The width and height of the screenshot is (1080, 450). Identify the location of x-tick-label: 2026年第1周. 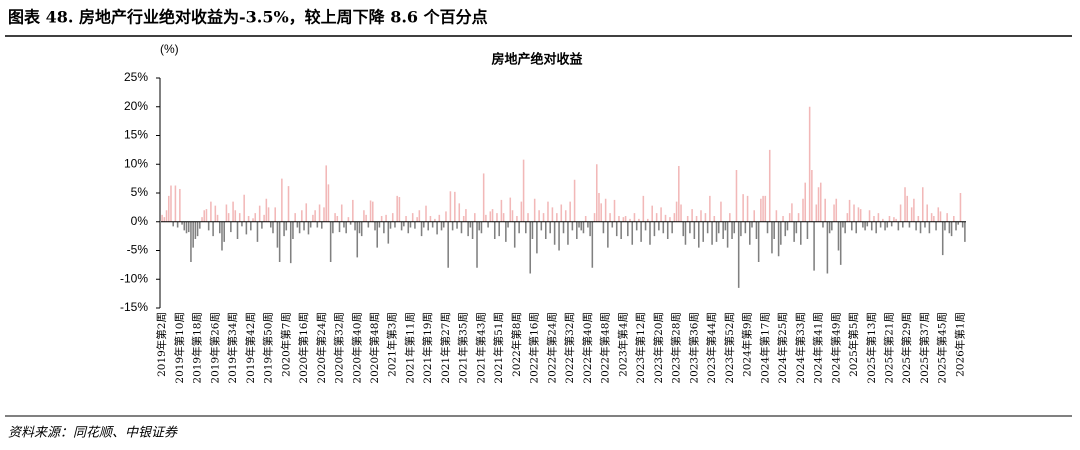
(959, 344).